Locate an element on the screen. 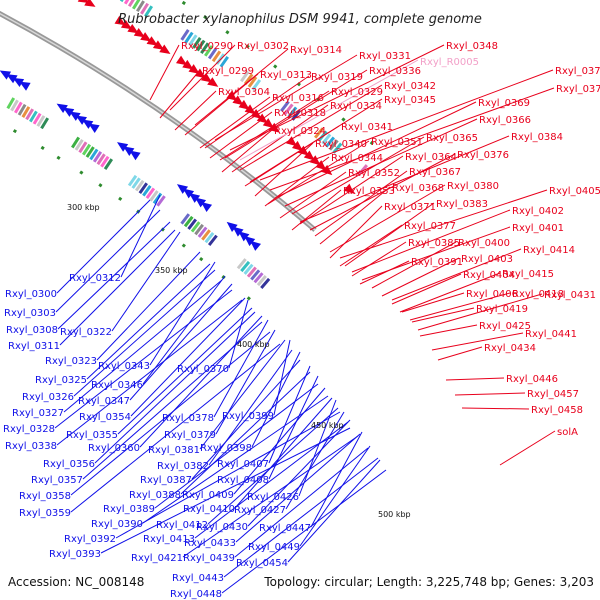 The image size is (600, 600). reverse-gene-label: Rxyl_0399 is located at coordinates (248, 416).